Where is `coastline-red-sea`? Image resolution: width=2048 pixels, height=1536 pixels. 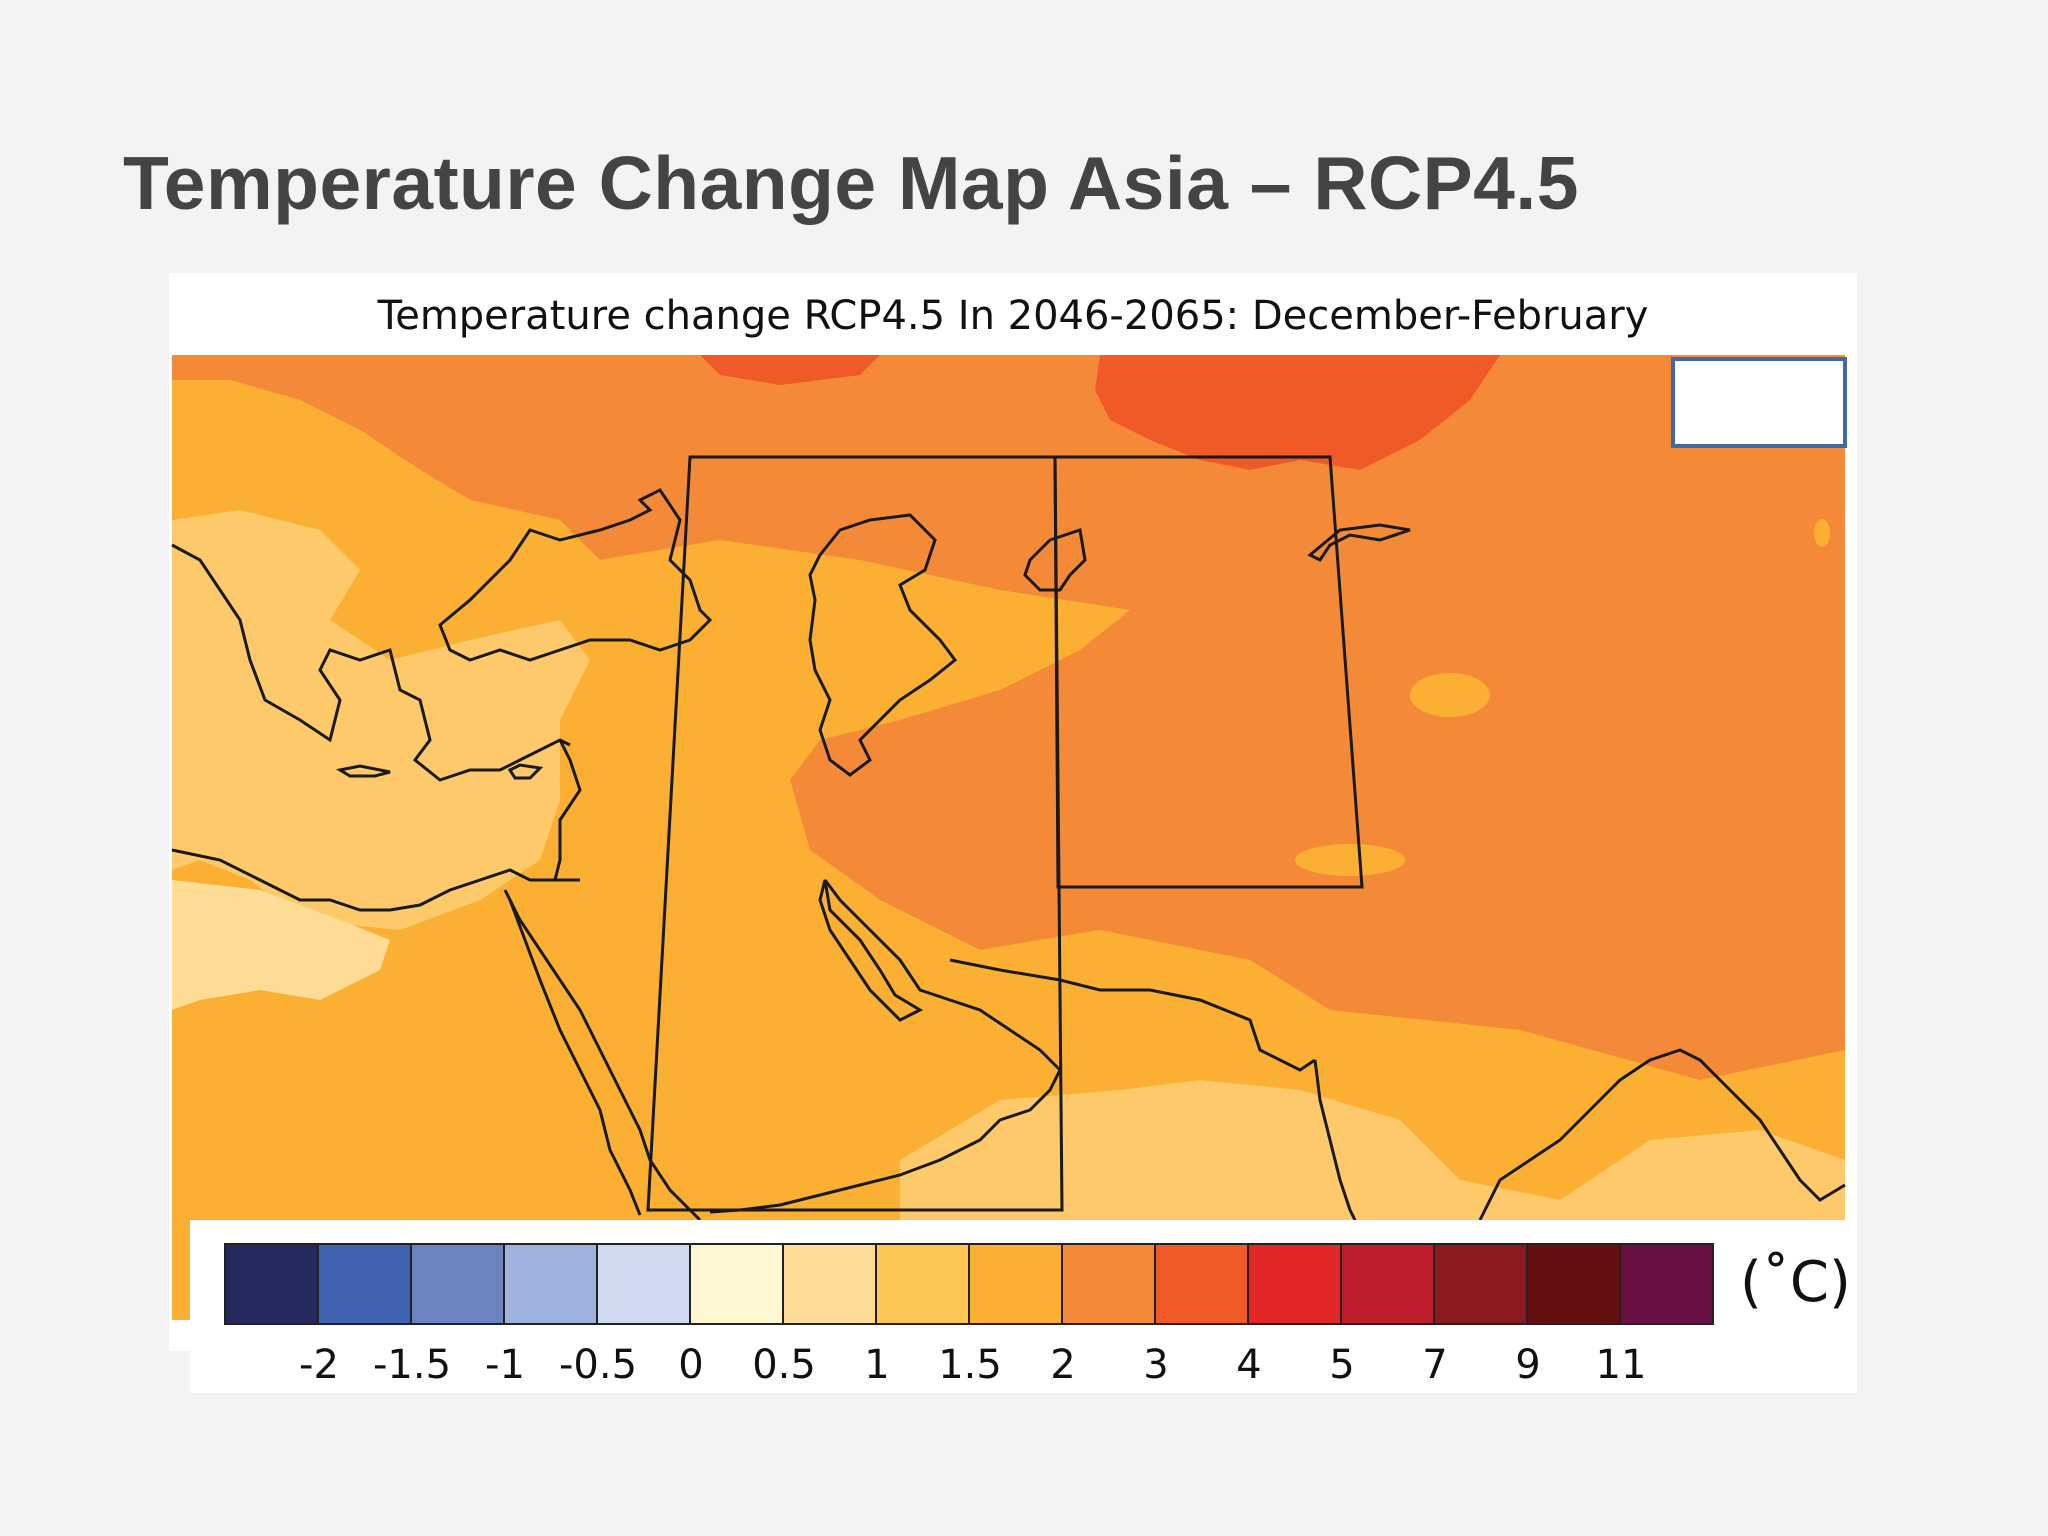
coastline-red-sea is located at coordinates (602, 1055).